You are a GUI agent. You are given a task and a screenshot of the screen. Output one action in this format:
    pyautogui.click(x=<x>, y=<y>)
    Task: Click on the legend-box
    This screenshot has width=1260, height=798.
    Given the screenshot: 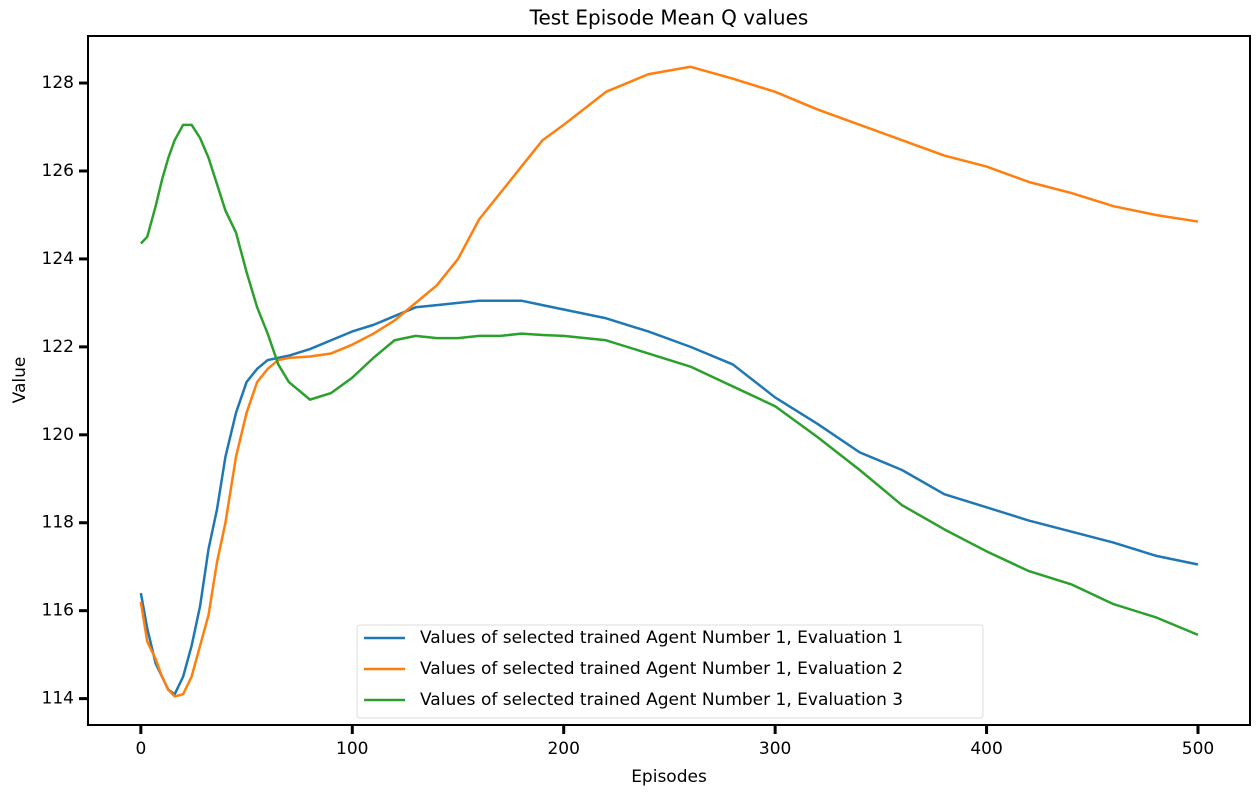 What is the action you would take?
    pyautogui.click(x=670, y=671)
    